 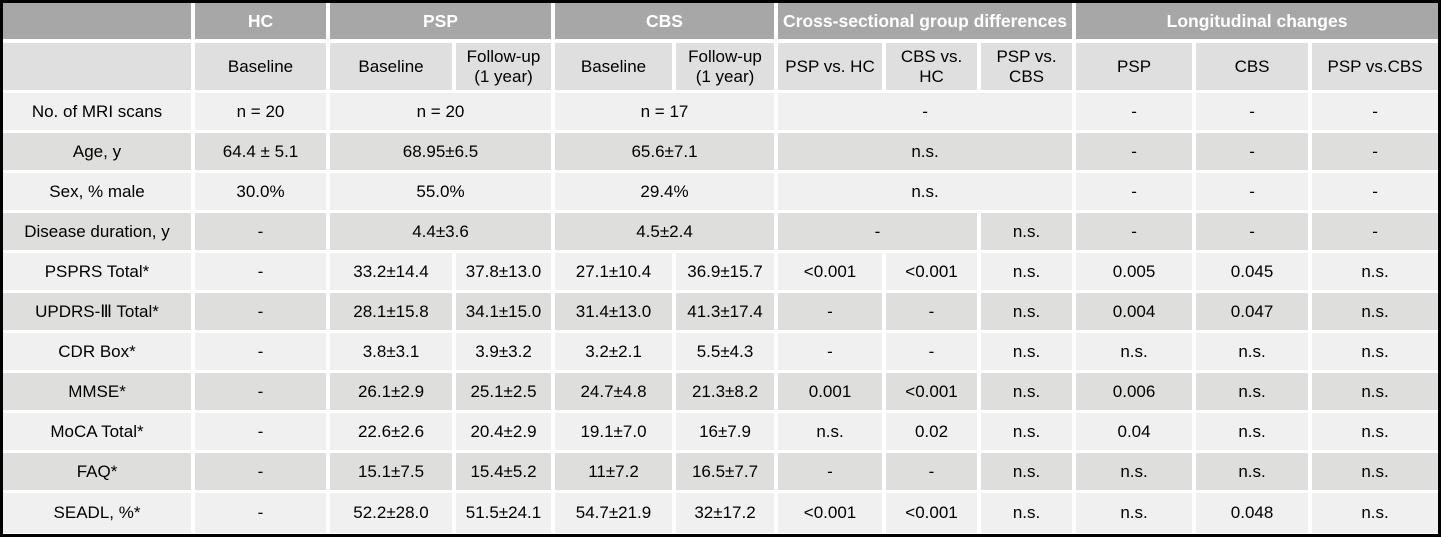 What do you see at coordinates (727, 313) in the screenshot?
I see `cell-cbs-followup: 41.3±17.4` at bounding box center [727, 313].